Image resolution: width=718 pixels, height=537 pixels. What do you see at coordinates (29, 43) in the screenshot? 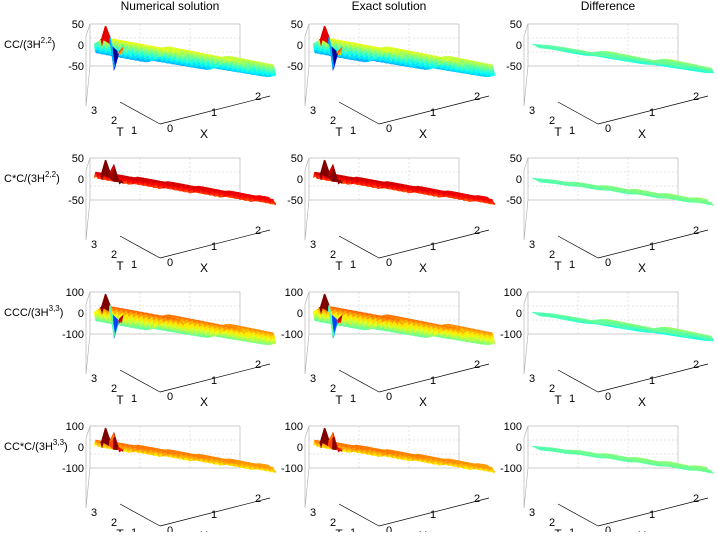
I see `row-label: CC/(3H2,2)` at bounding box center [29, 43].